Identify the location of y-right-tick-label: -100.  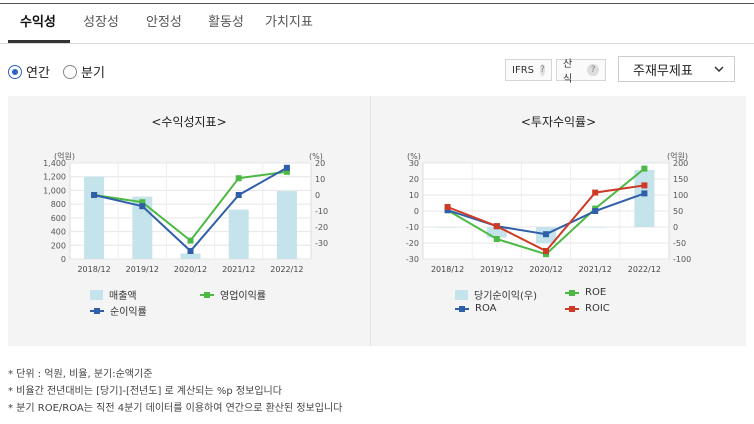
(682, 259).